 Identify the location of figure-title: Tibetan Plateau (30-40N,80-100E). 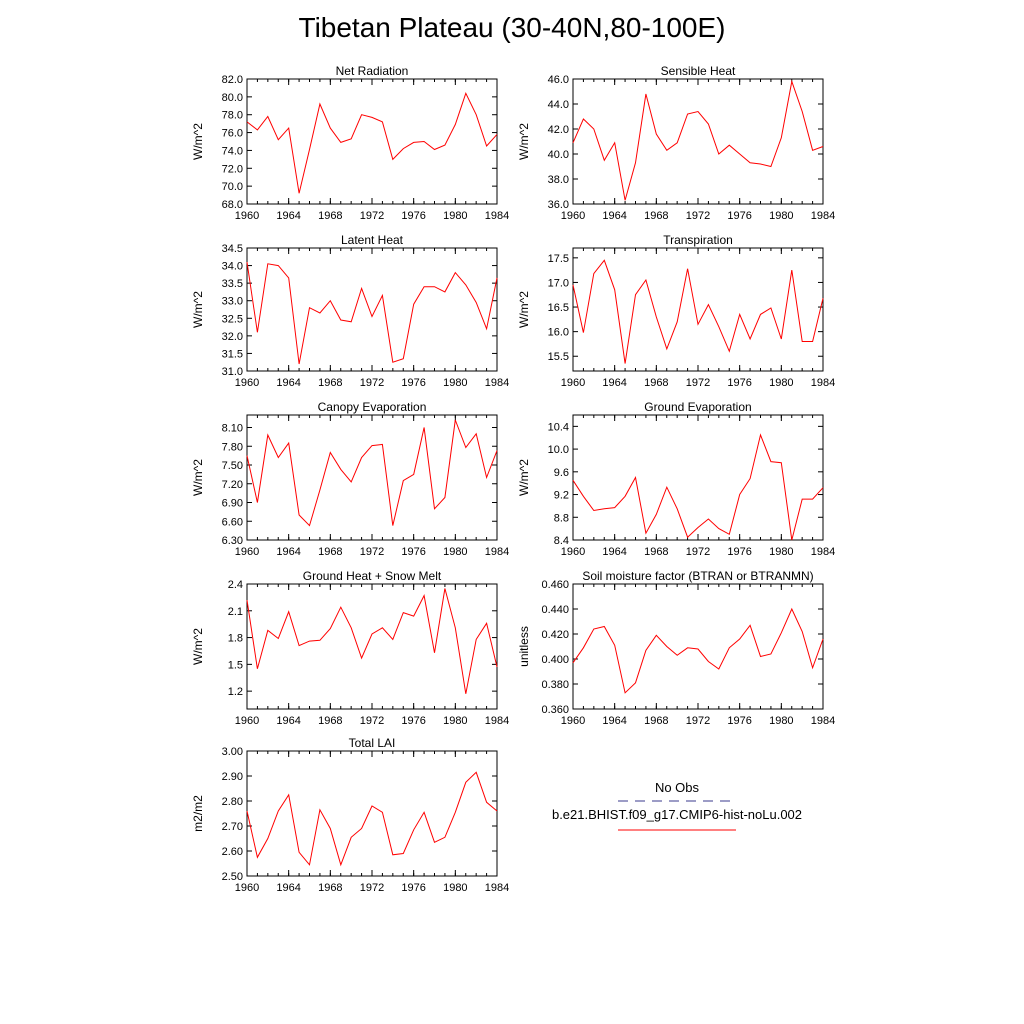
(512, 27).